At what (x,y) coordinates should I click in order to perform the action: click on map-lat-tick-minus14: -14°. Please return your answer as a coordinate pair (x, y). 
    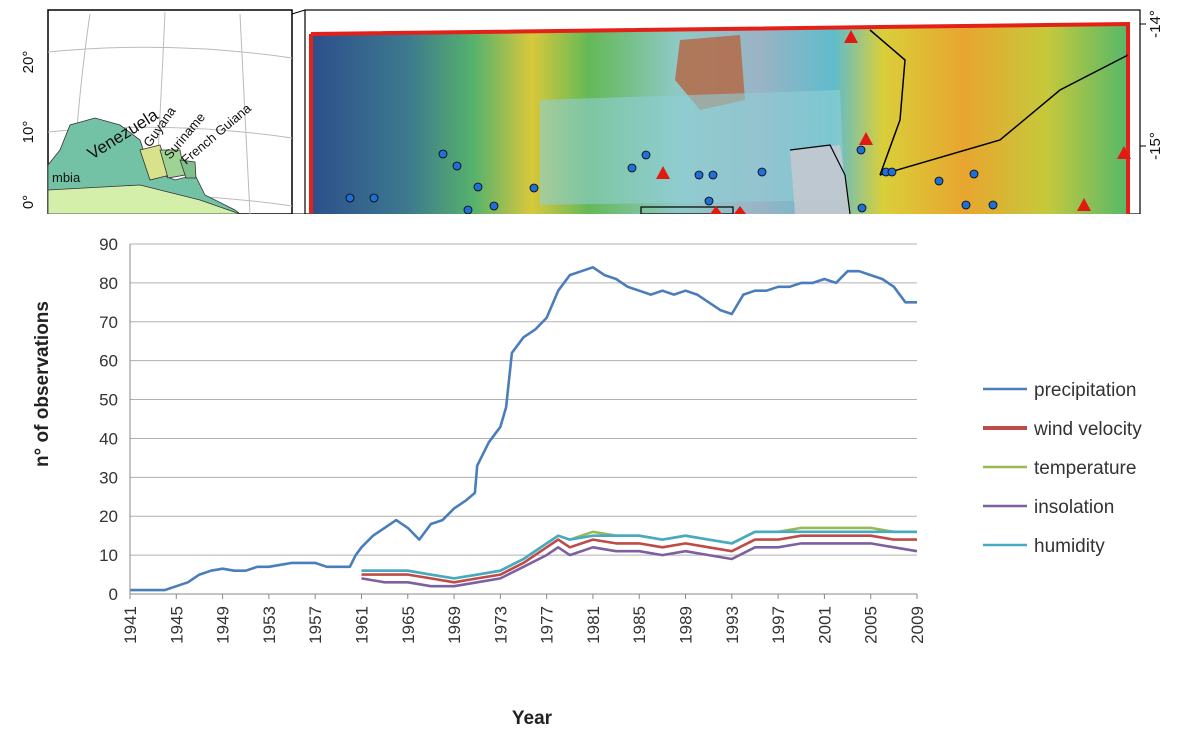
    Looking at the image, I should click on (1155, 24).